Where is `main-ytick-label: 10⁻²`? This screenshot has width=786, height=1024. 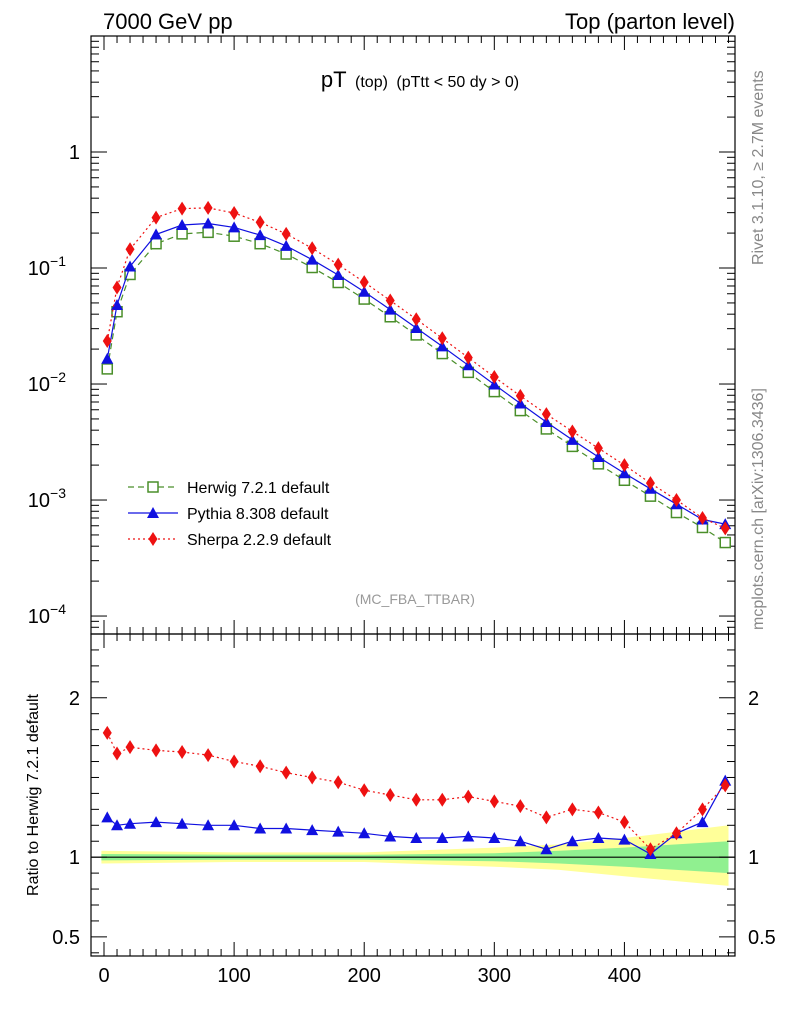 main-ytick-label: 10⁻² is located at coordinates (47, 382).